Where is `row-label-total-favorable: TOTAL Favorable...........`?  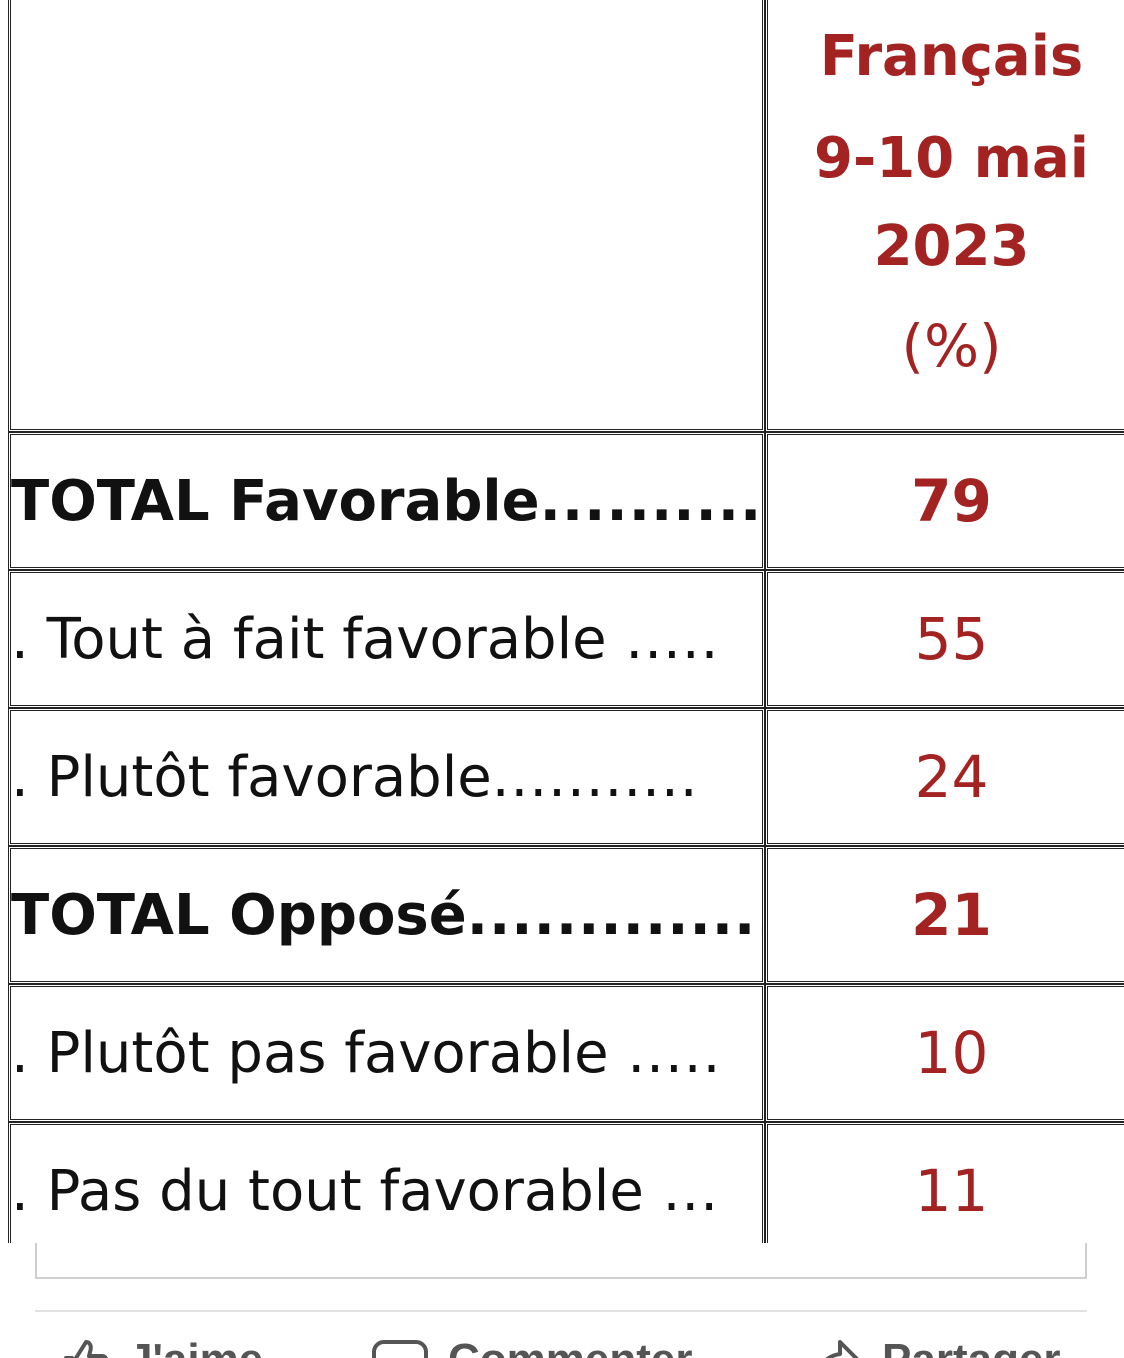
row-label-total-favorable: TOTAL Favorable........... is located at coordinates (386, 501).